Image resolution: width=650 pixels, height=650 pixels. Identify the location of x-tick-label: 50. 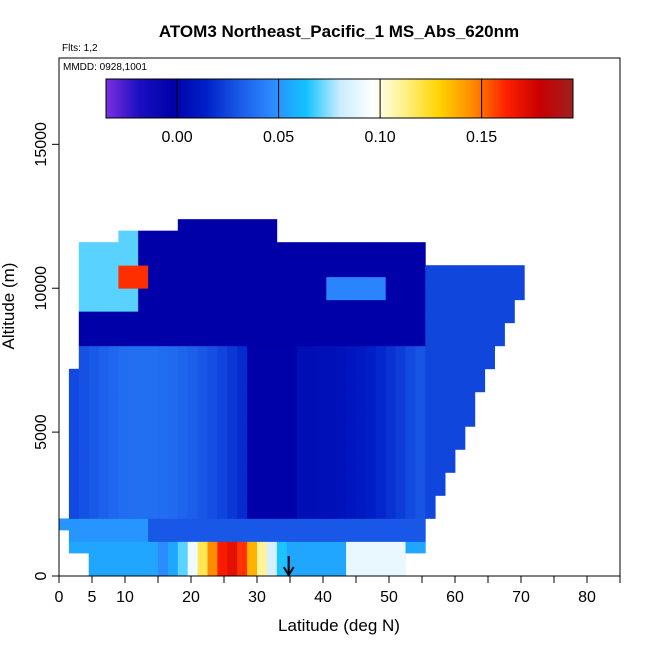
(389, 597).